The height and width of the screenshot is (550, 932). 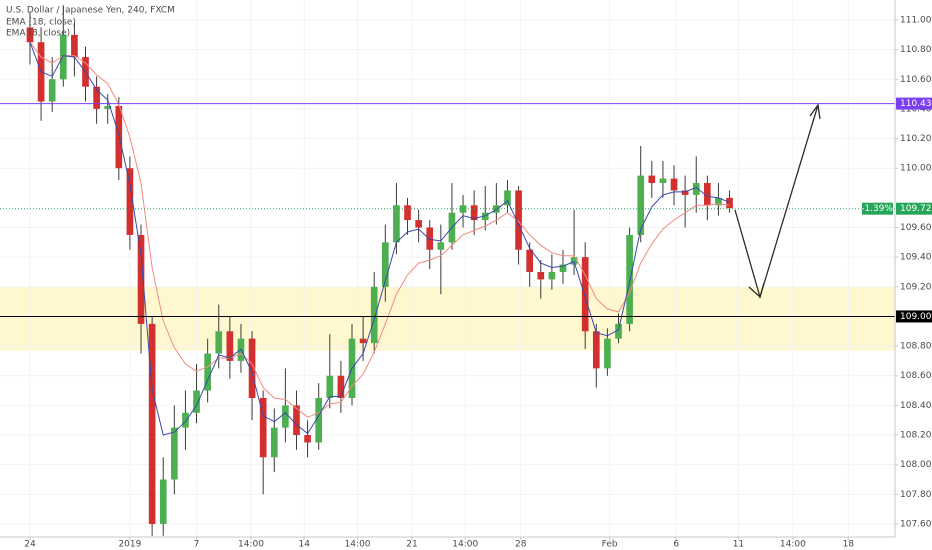 I want to click on y-tick-label: 110.000, so click(x=916, y=169).